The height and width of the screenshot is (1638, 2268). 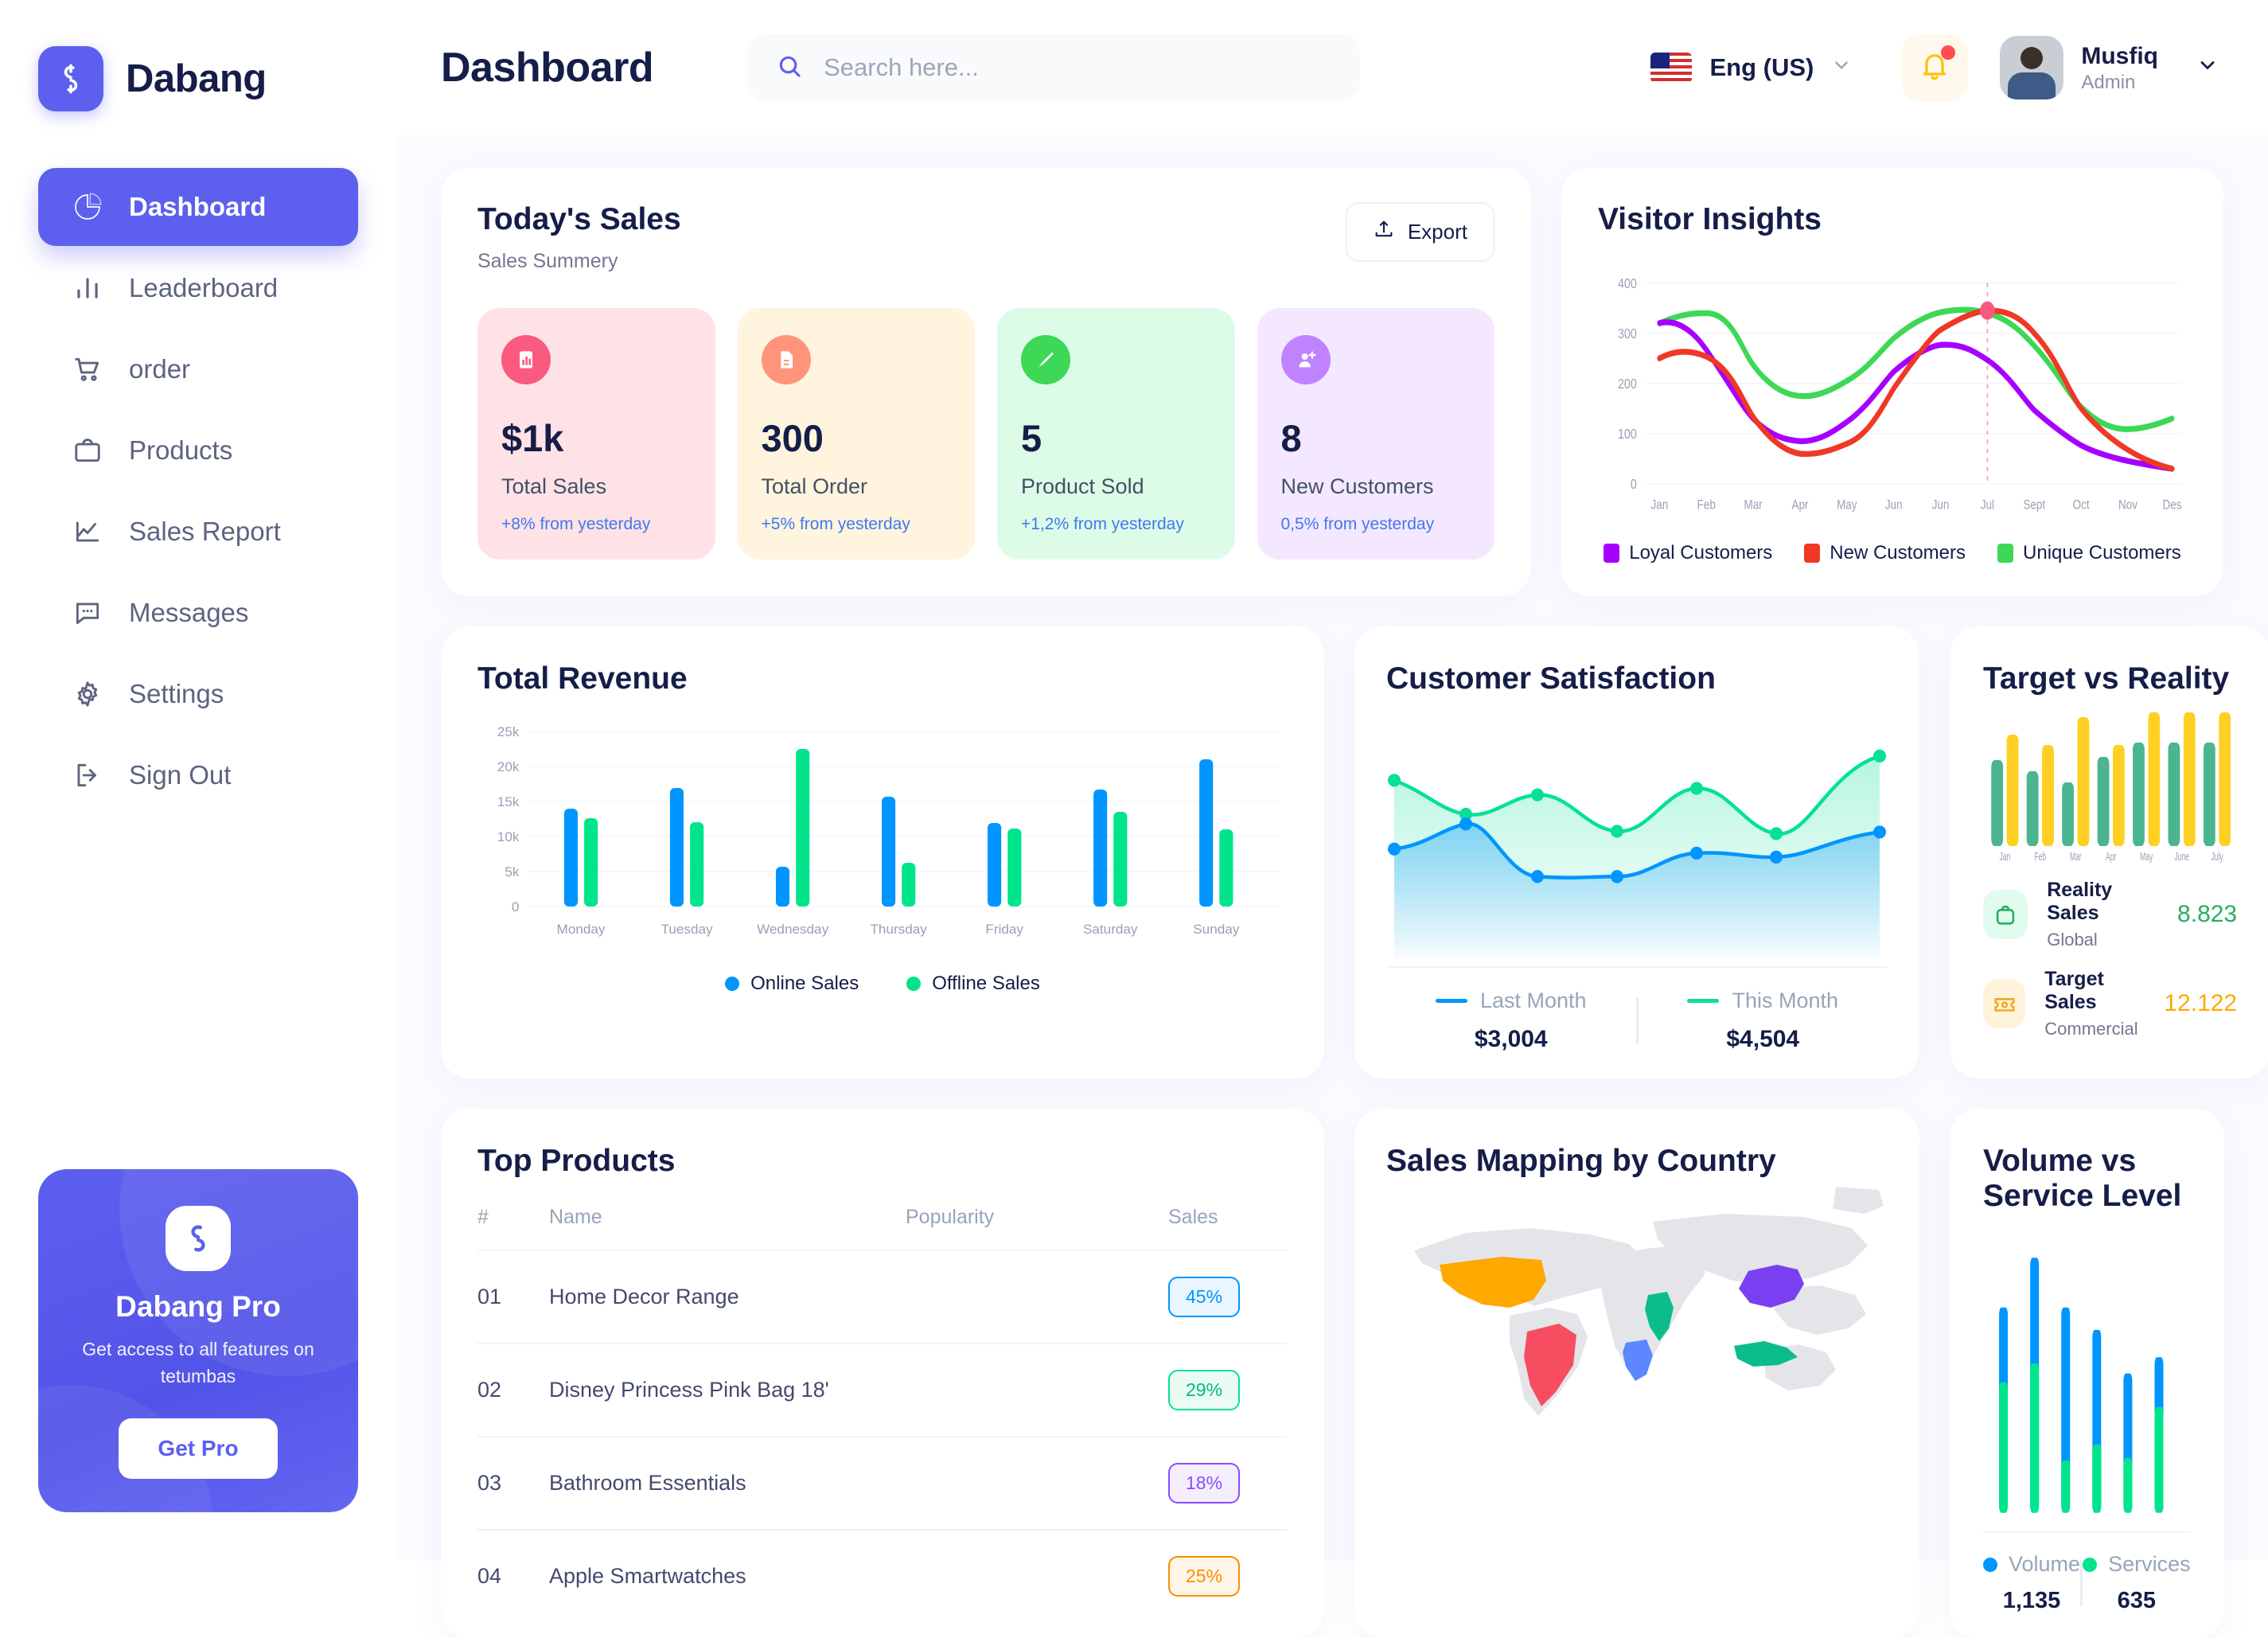 What do you see at coordinates (1204, 1297) in the screenshot?
I see `sales-badge: 45%` at bounding box center [1204, 1297].